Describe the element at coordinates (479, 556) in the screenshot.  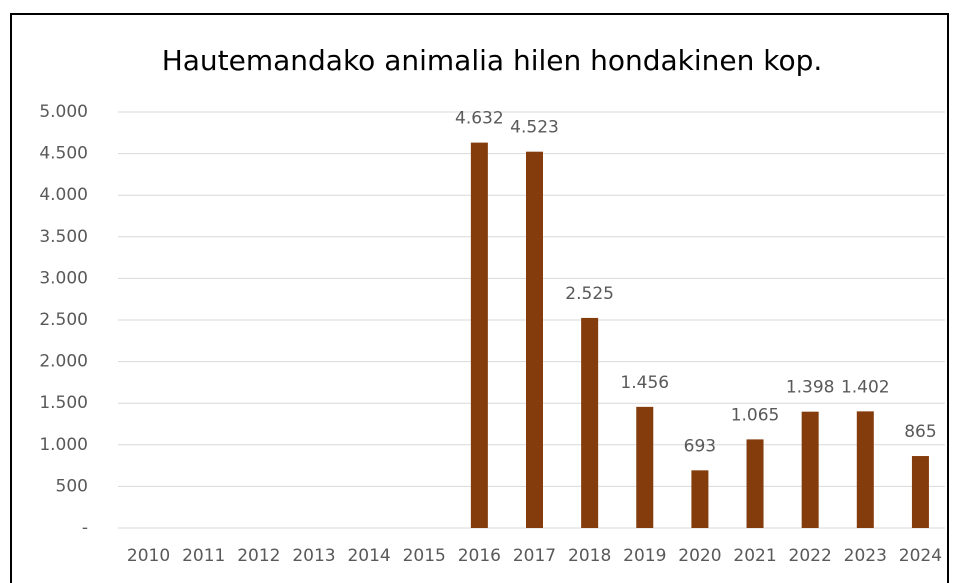
I see `x-tick-label: 2016` at that location.